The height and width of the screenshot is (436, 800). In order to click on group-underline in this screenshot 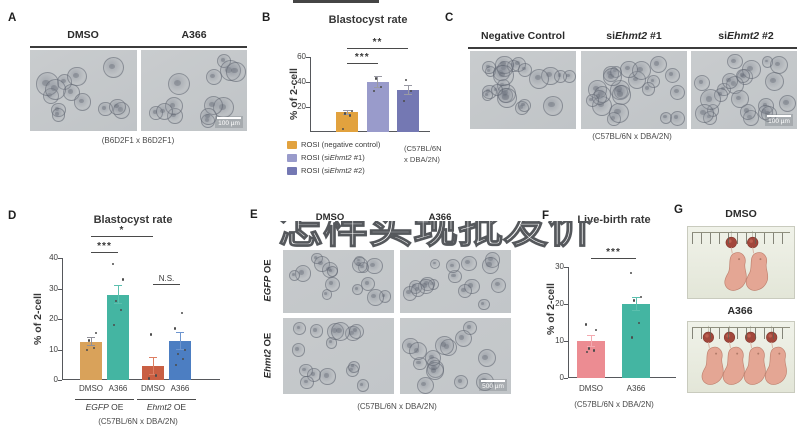, I will do `click(166, 400)`.